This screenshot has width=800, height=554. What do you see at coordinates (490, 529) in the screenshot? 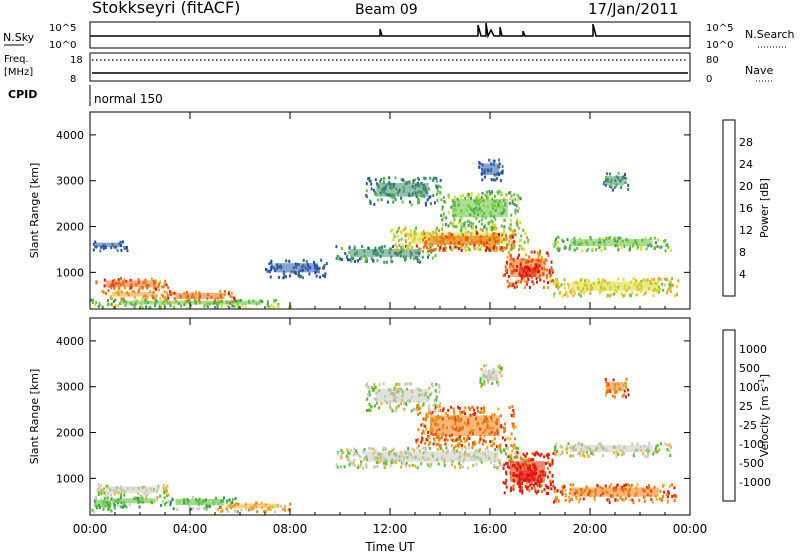
I see `xtick-label: 16:00` at bounding box center [490, 529].